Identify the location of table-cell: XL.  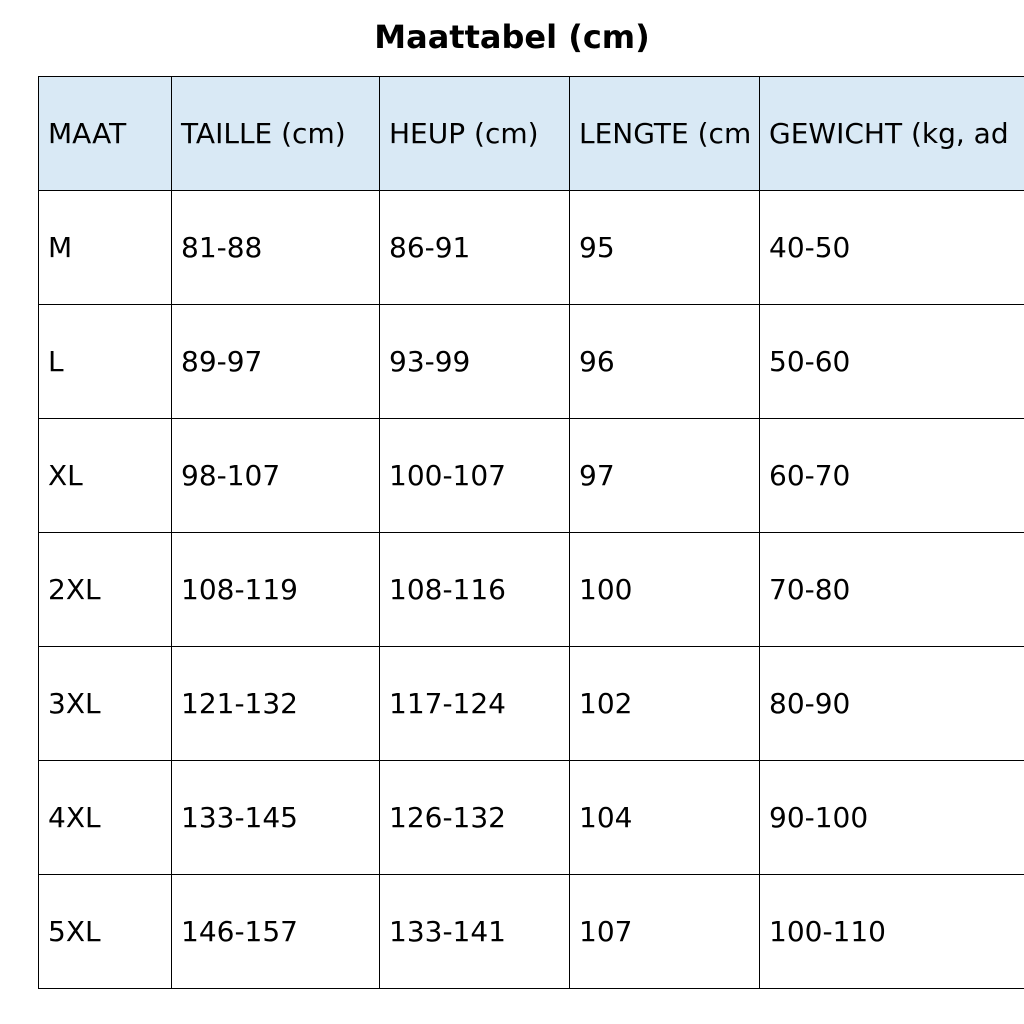
(105, 475).